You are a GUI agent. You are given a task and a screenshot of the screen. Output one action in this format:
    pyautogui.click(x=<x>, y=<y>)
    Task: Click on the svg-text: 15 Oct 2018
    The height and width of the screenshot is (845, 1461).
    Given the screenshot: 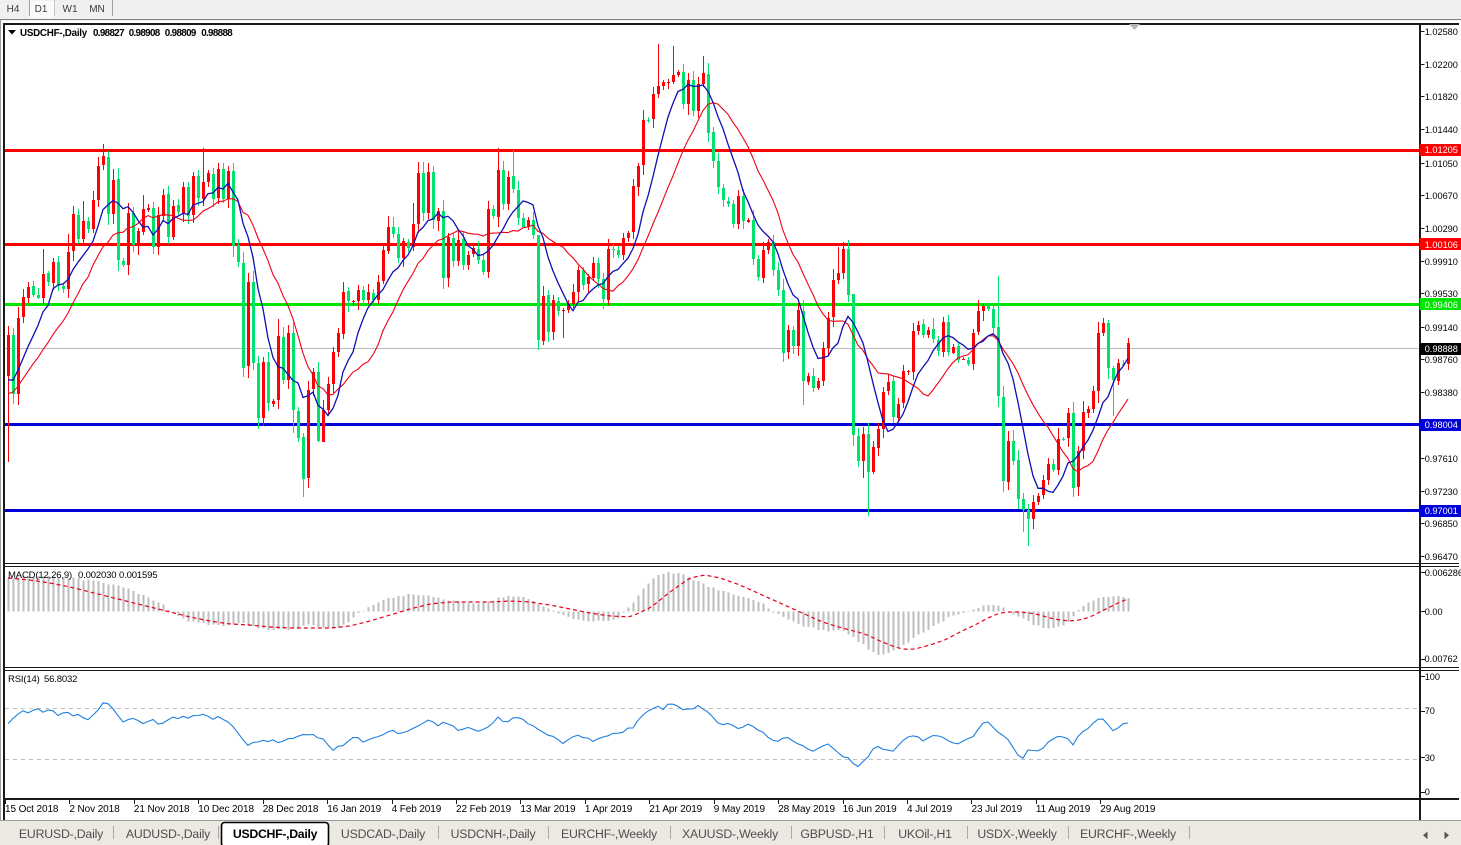 What is the action you would take?
    pyautogui.click(x=32, y=809)
    